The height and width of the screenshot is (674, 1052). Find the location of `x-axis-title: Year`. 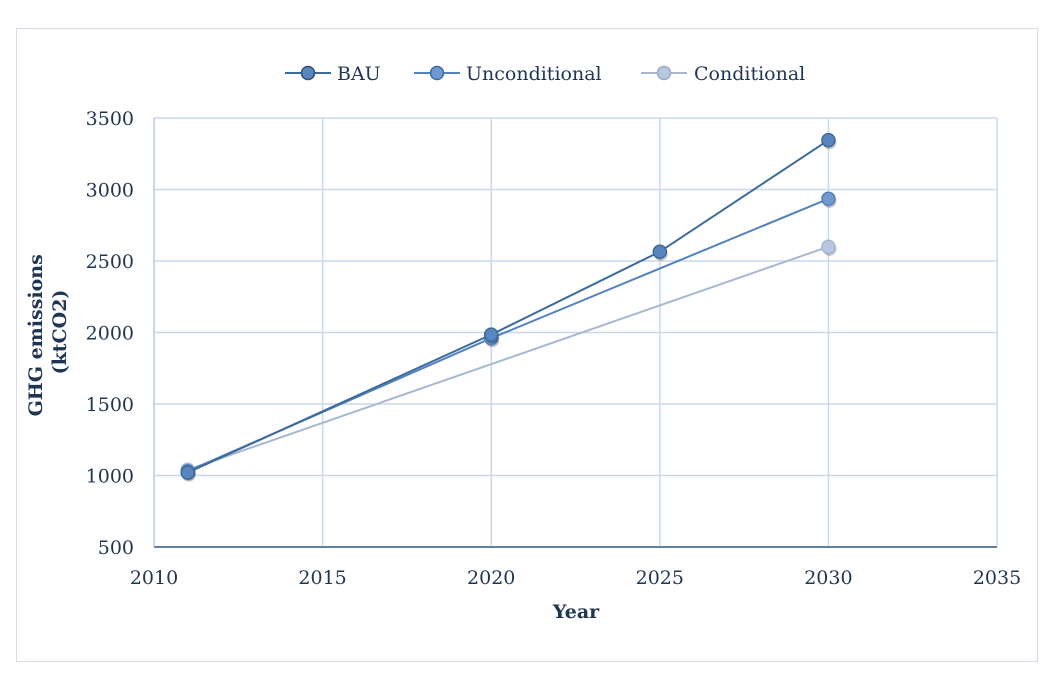

x-axis-title: Year is located at coordinates (576, 612).